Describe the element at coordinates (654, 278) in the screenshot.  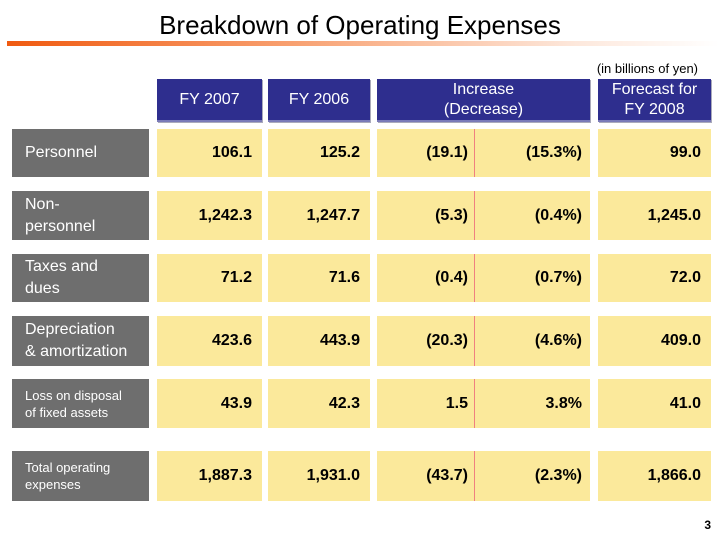
I see `cell-forecast: 72.0` at that location.